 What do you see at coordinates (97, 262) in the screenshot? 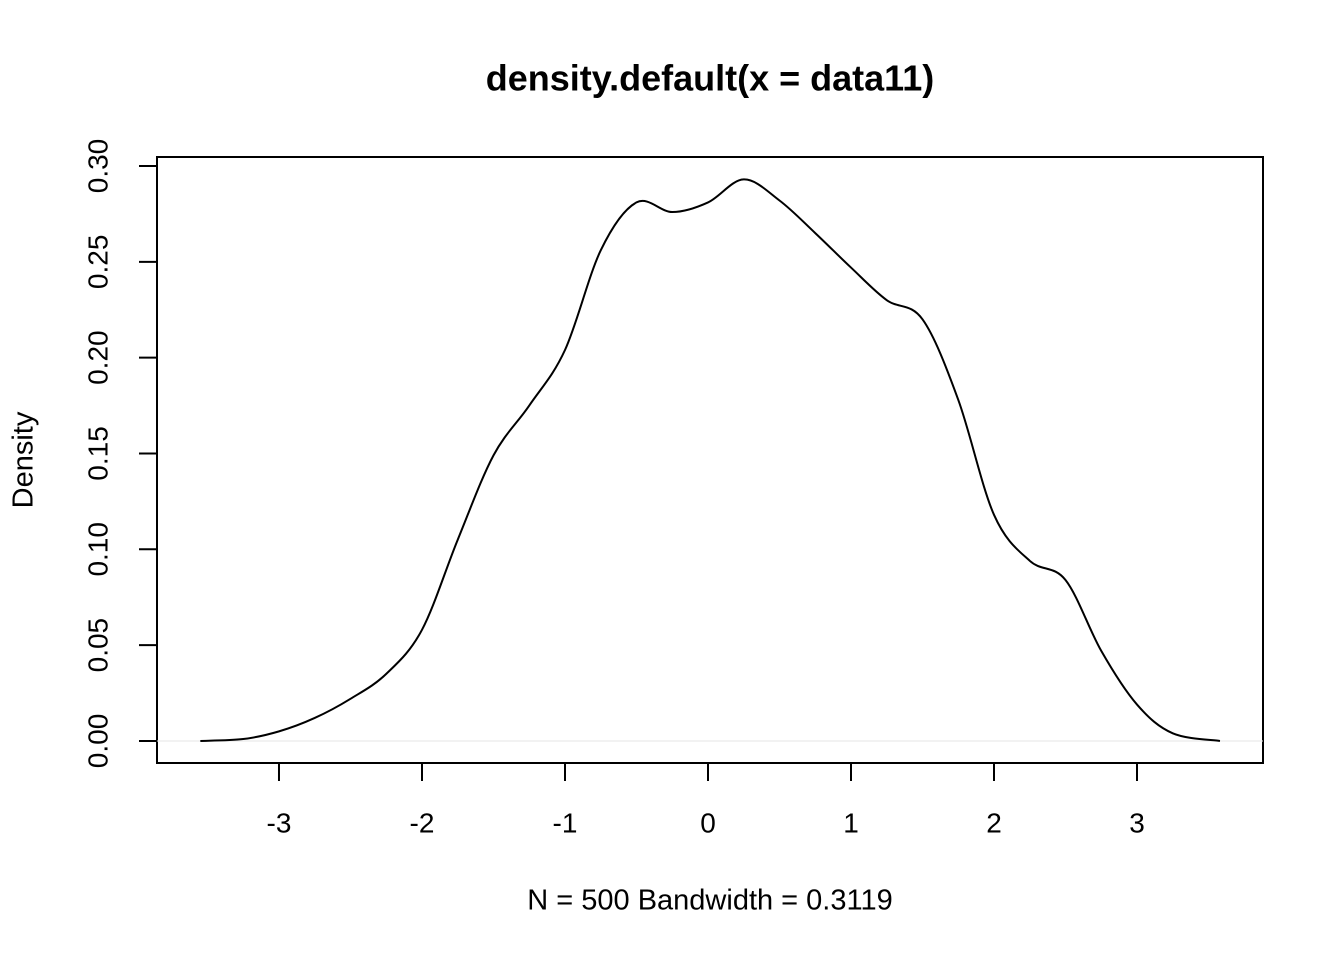
I see `y-tick-label: 0.25` at bounding box center [97, 262].